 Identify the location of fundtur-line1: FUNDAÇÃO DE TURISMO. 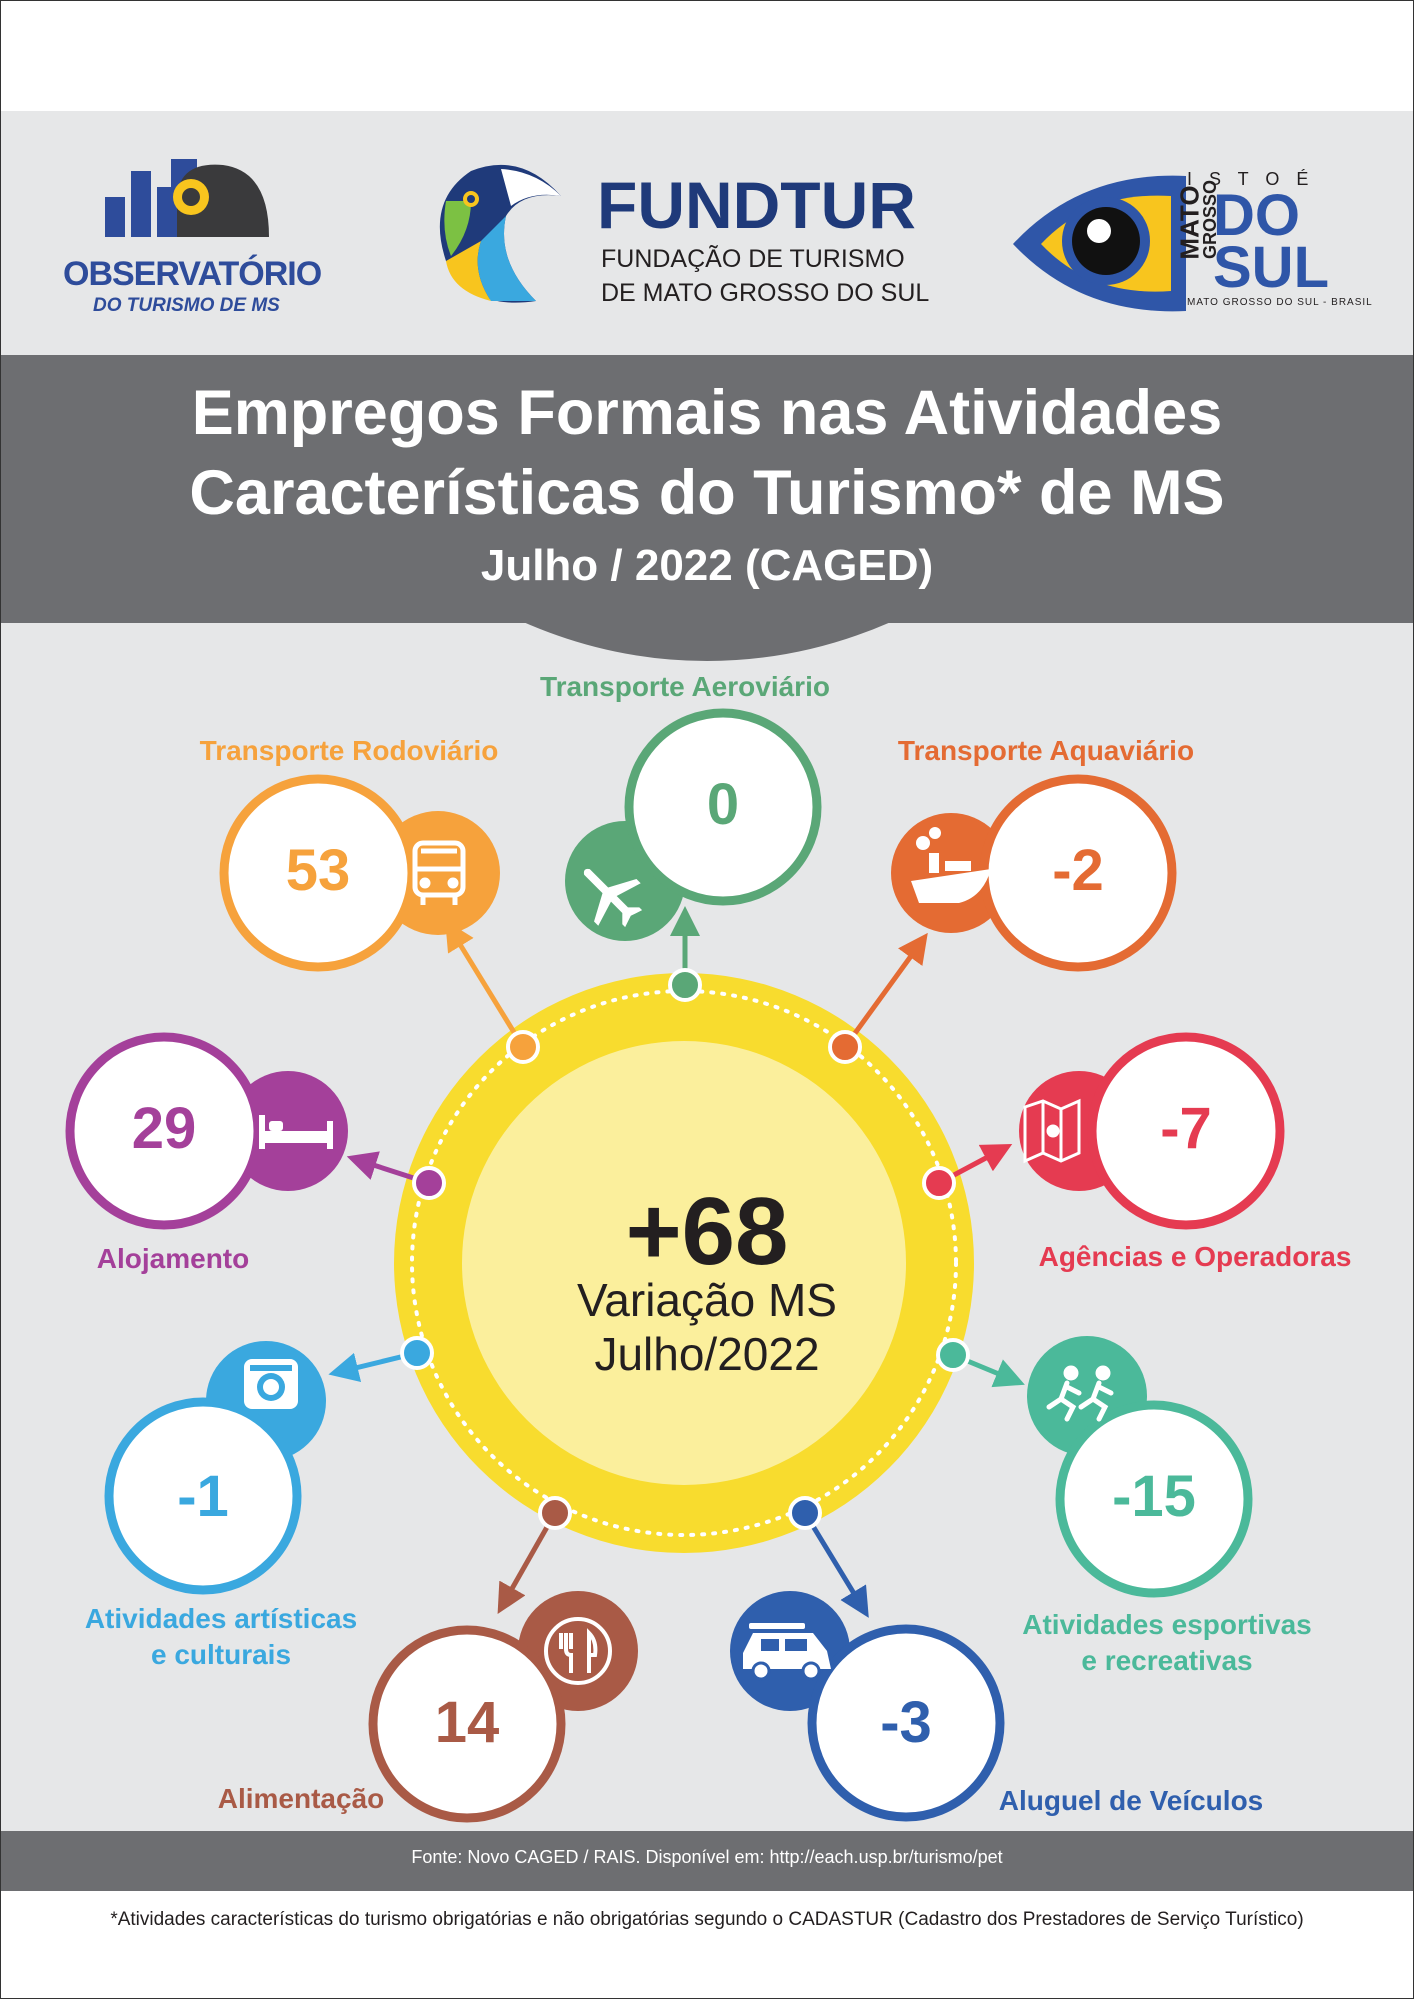
(753, 259).